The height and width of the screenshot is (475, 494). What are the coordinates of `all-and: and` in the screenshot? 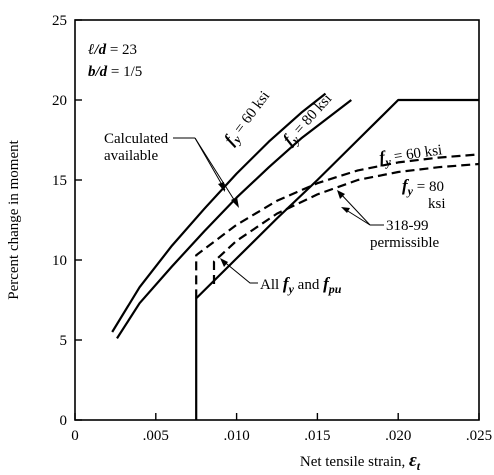 It's located at (308, 285).